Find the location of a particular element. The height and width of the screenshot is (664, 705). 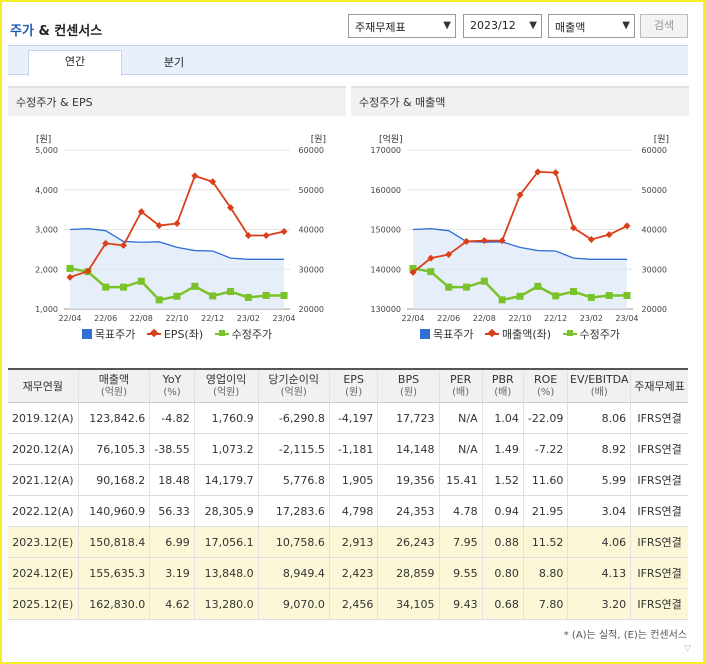

search-button: 검색 is located at coordinates (664, 26).